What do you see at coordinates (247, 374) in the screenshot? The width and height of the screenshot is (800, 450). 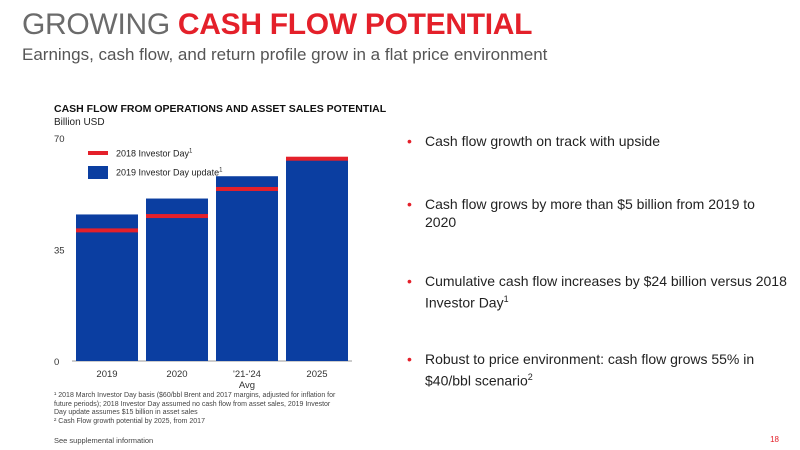 I see `x-tick-label: '21-'24` at bounding box center [247, 374].